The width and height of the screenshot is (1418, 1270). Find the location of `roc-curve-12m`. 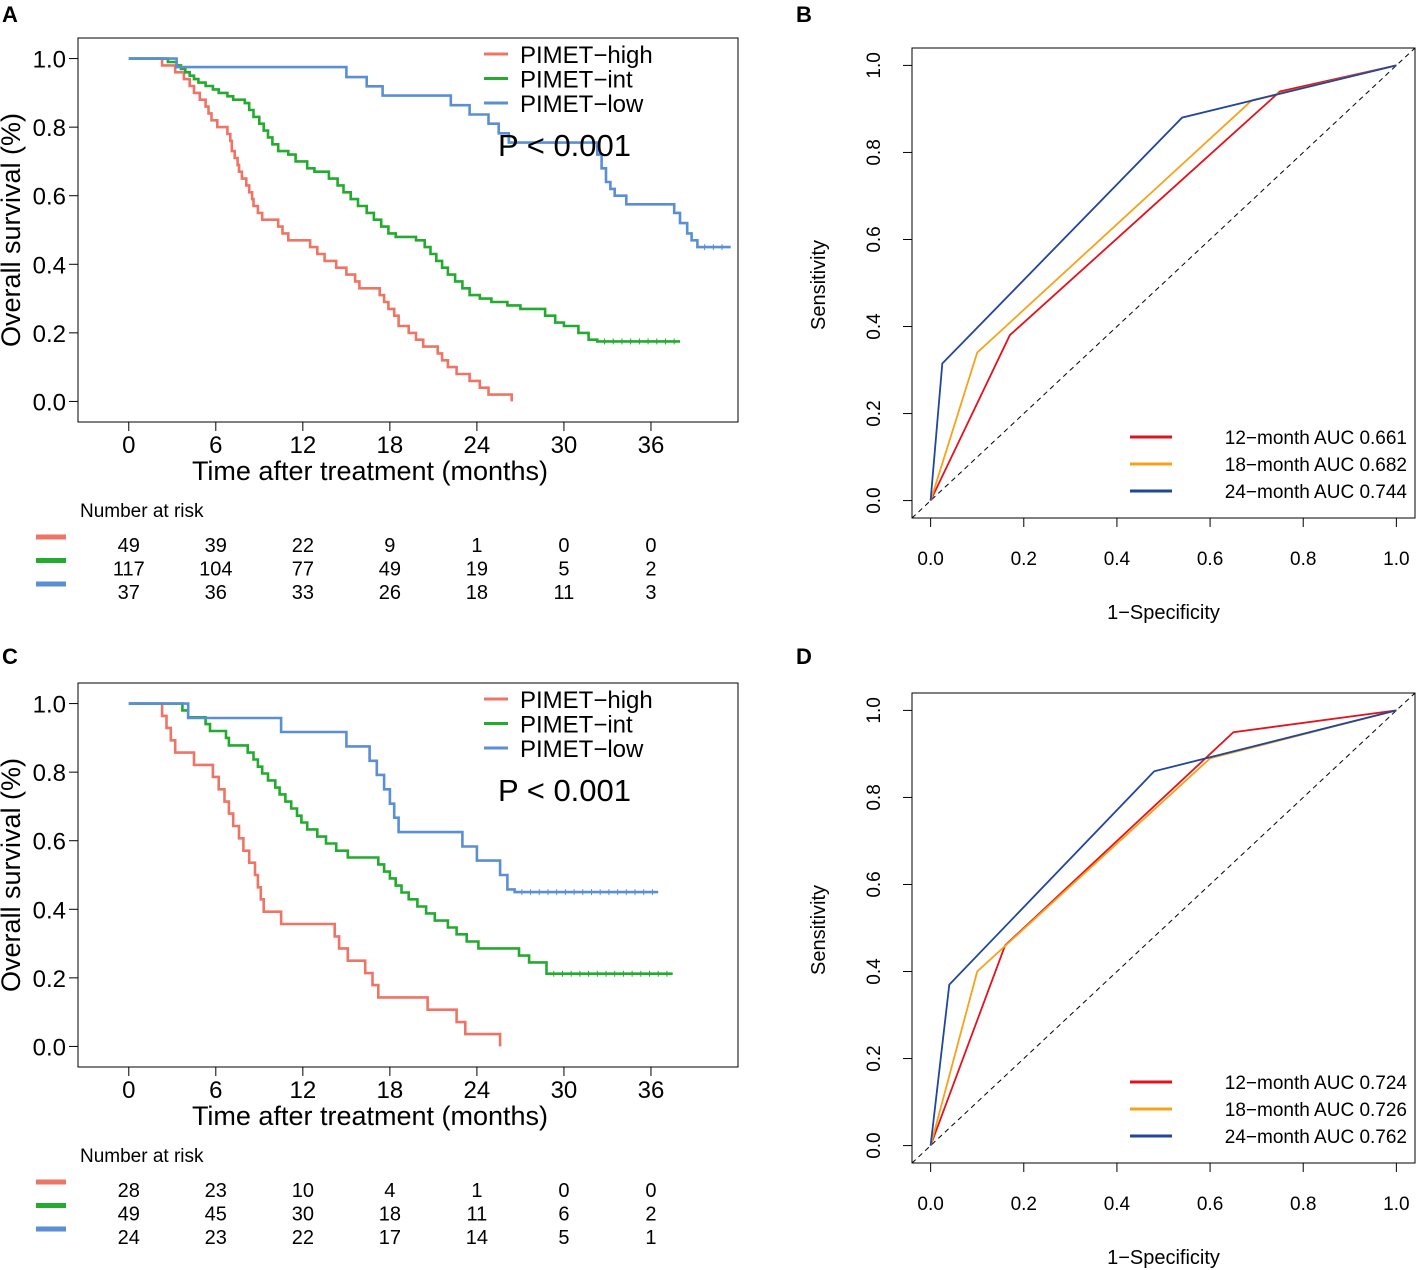

roc-curve-12m is located at coordinates (1163, 282).